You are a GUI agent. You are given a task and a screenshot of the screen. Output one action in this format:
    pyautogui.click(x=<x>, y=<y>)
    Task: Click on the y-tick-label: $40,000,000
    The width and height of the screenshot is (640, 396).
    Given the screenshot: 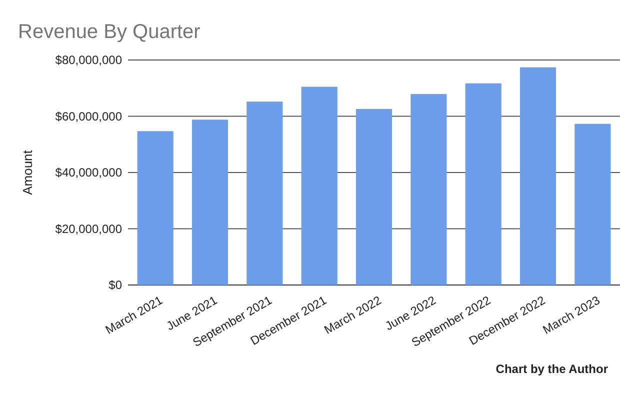 What is the action you would take?
    pyautogui.click(x=88, y=173)
    